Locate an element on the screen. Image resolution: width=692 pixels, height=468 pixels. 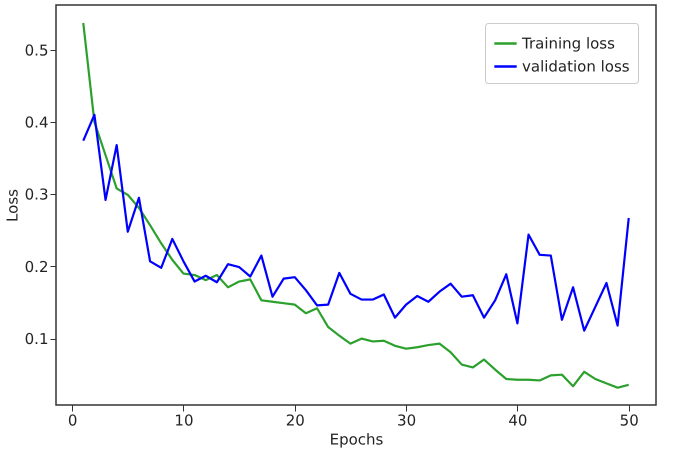
y-tick-label: 0.1 is located at coordinates (36, 339).